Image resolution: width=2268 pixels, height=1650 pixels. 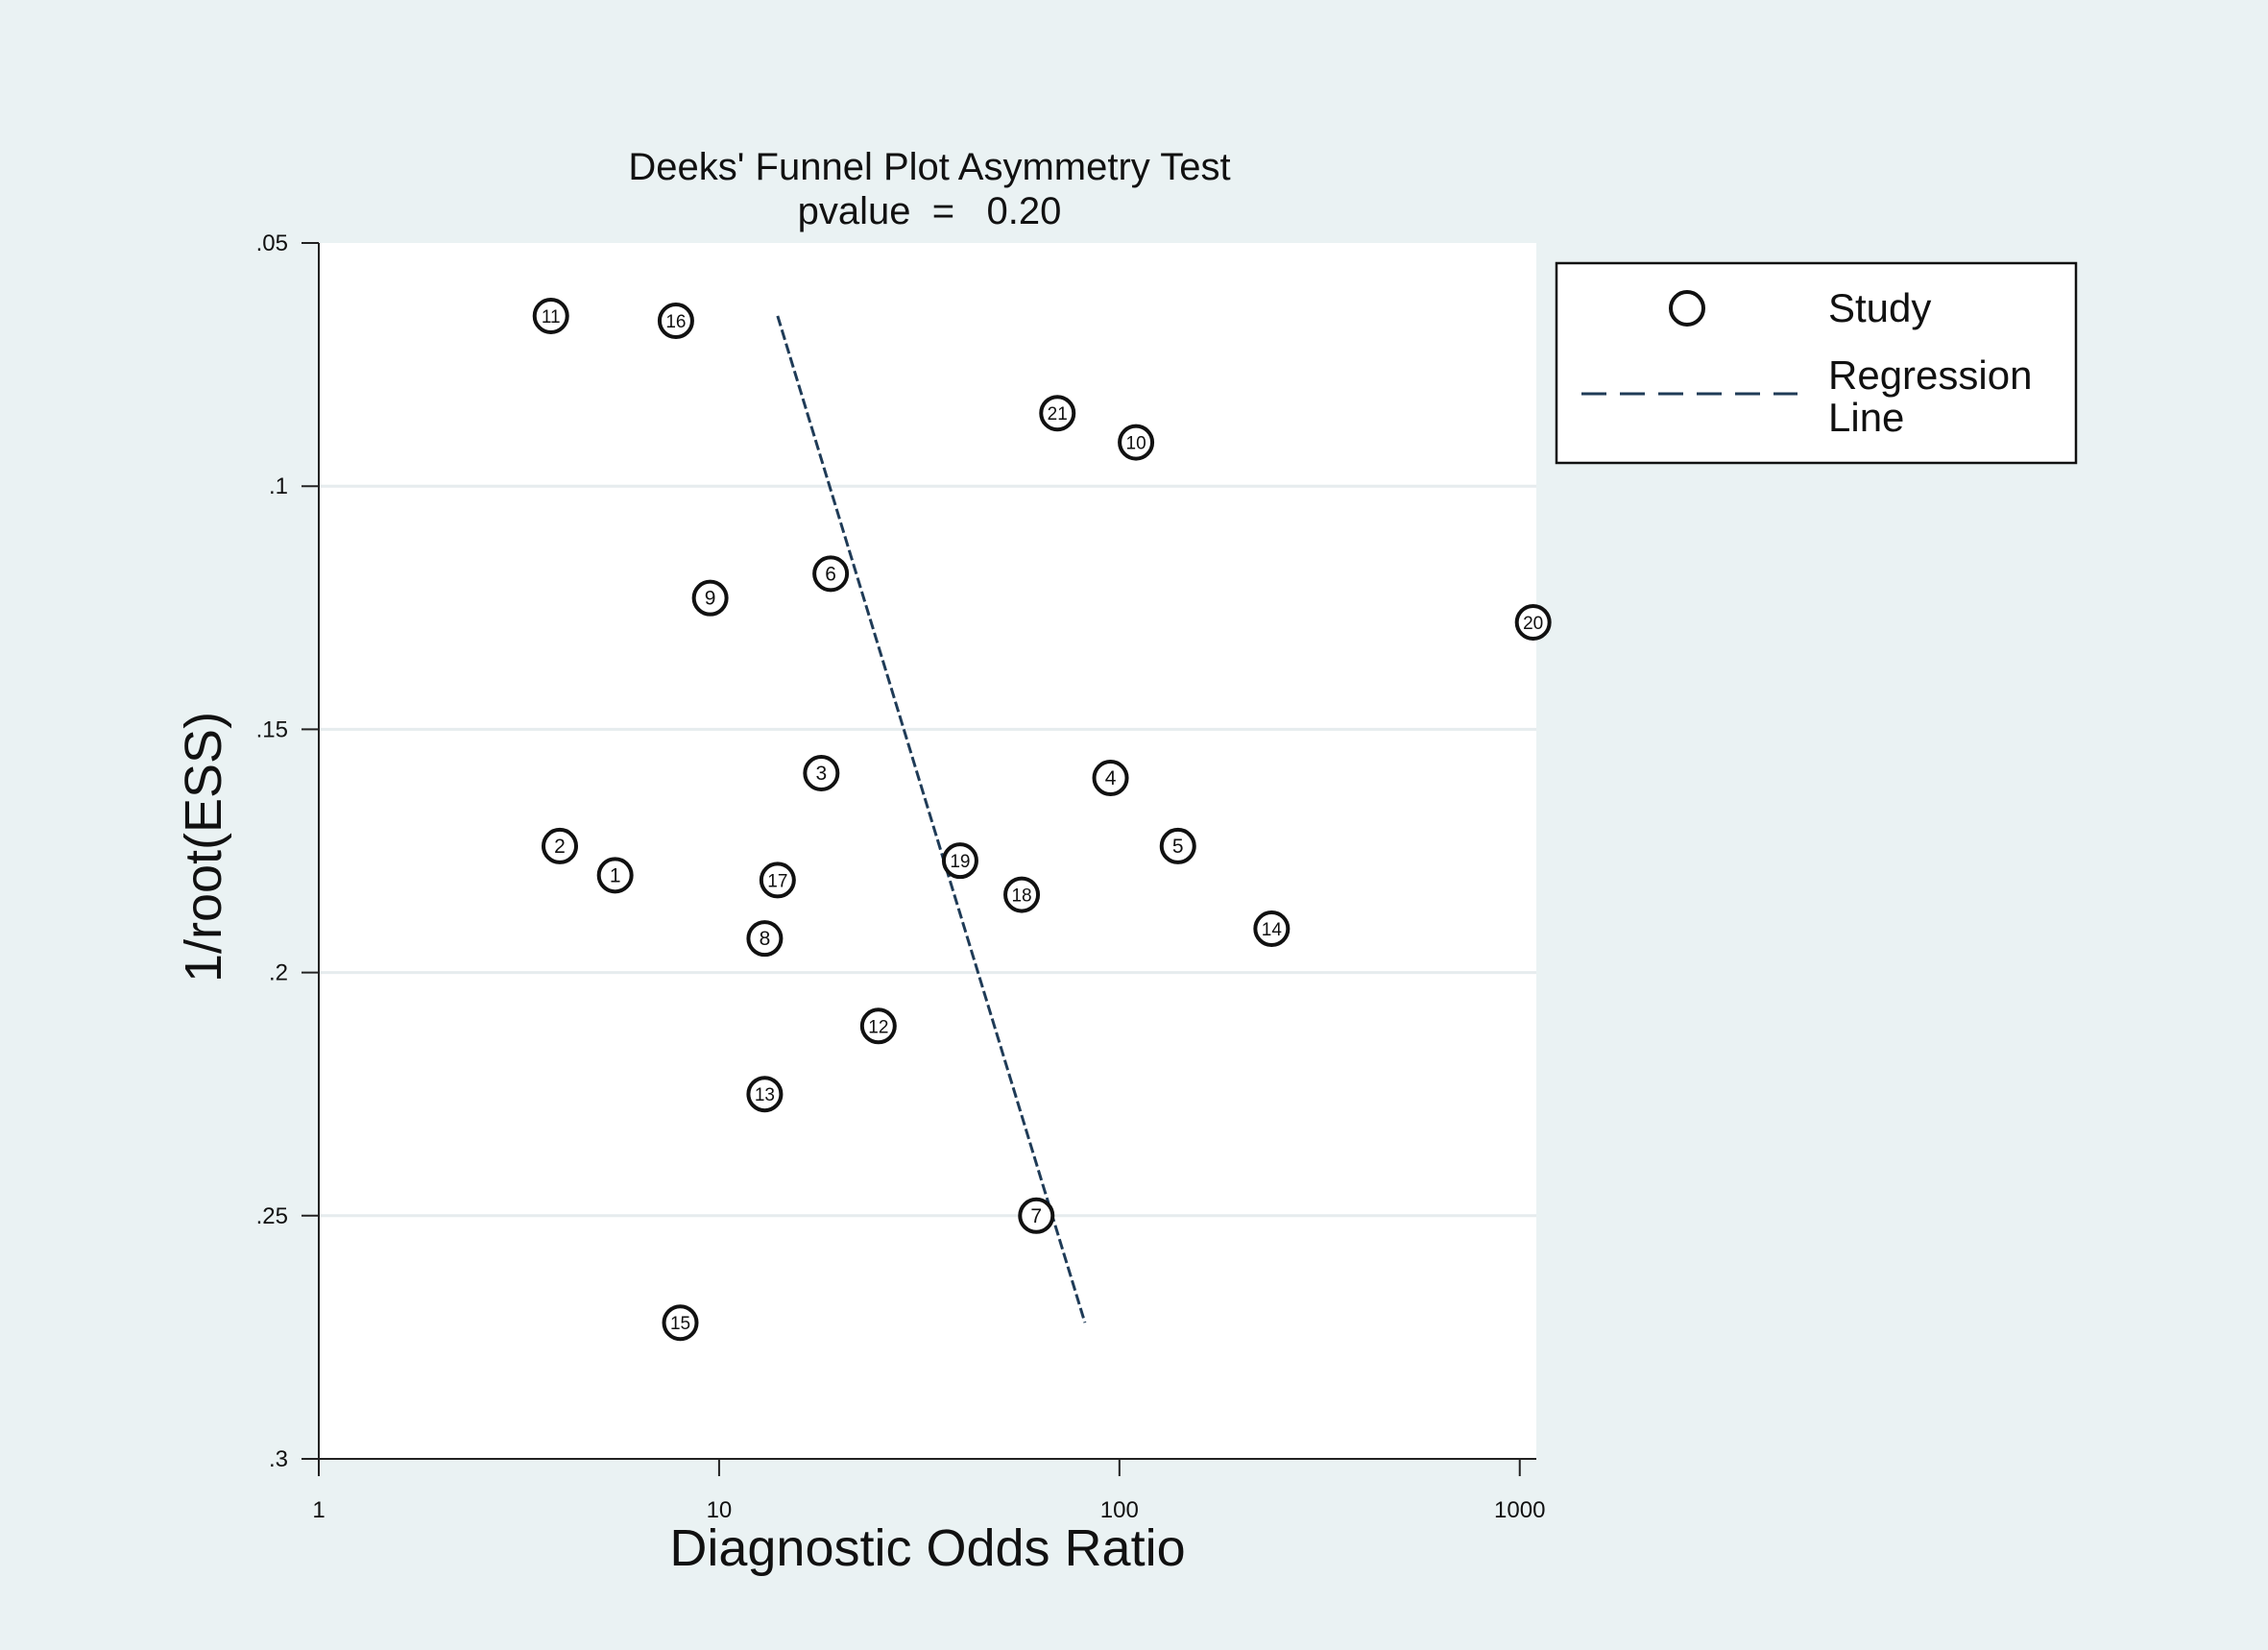 I want to click on study-point: 11, so click(x=551, y=315).